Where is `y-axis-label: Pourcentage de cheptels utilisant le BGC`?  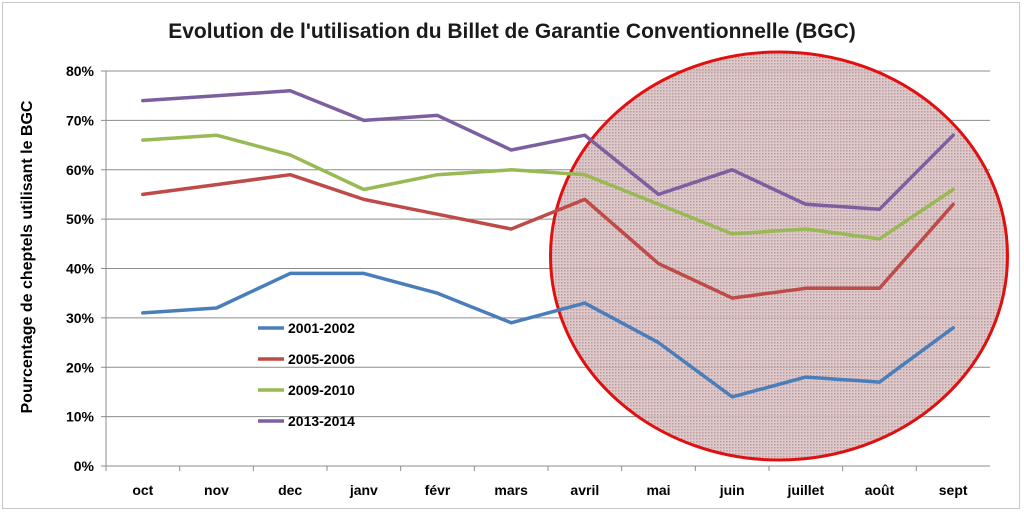
y-axis-label: Pourcentage de cheptels utilisant le BGC is located at coordinates (27, 256).